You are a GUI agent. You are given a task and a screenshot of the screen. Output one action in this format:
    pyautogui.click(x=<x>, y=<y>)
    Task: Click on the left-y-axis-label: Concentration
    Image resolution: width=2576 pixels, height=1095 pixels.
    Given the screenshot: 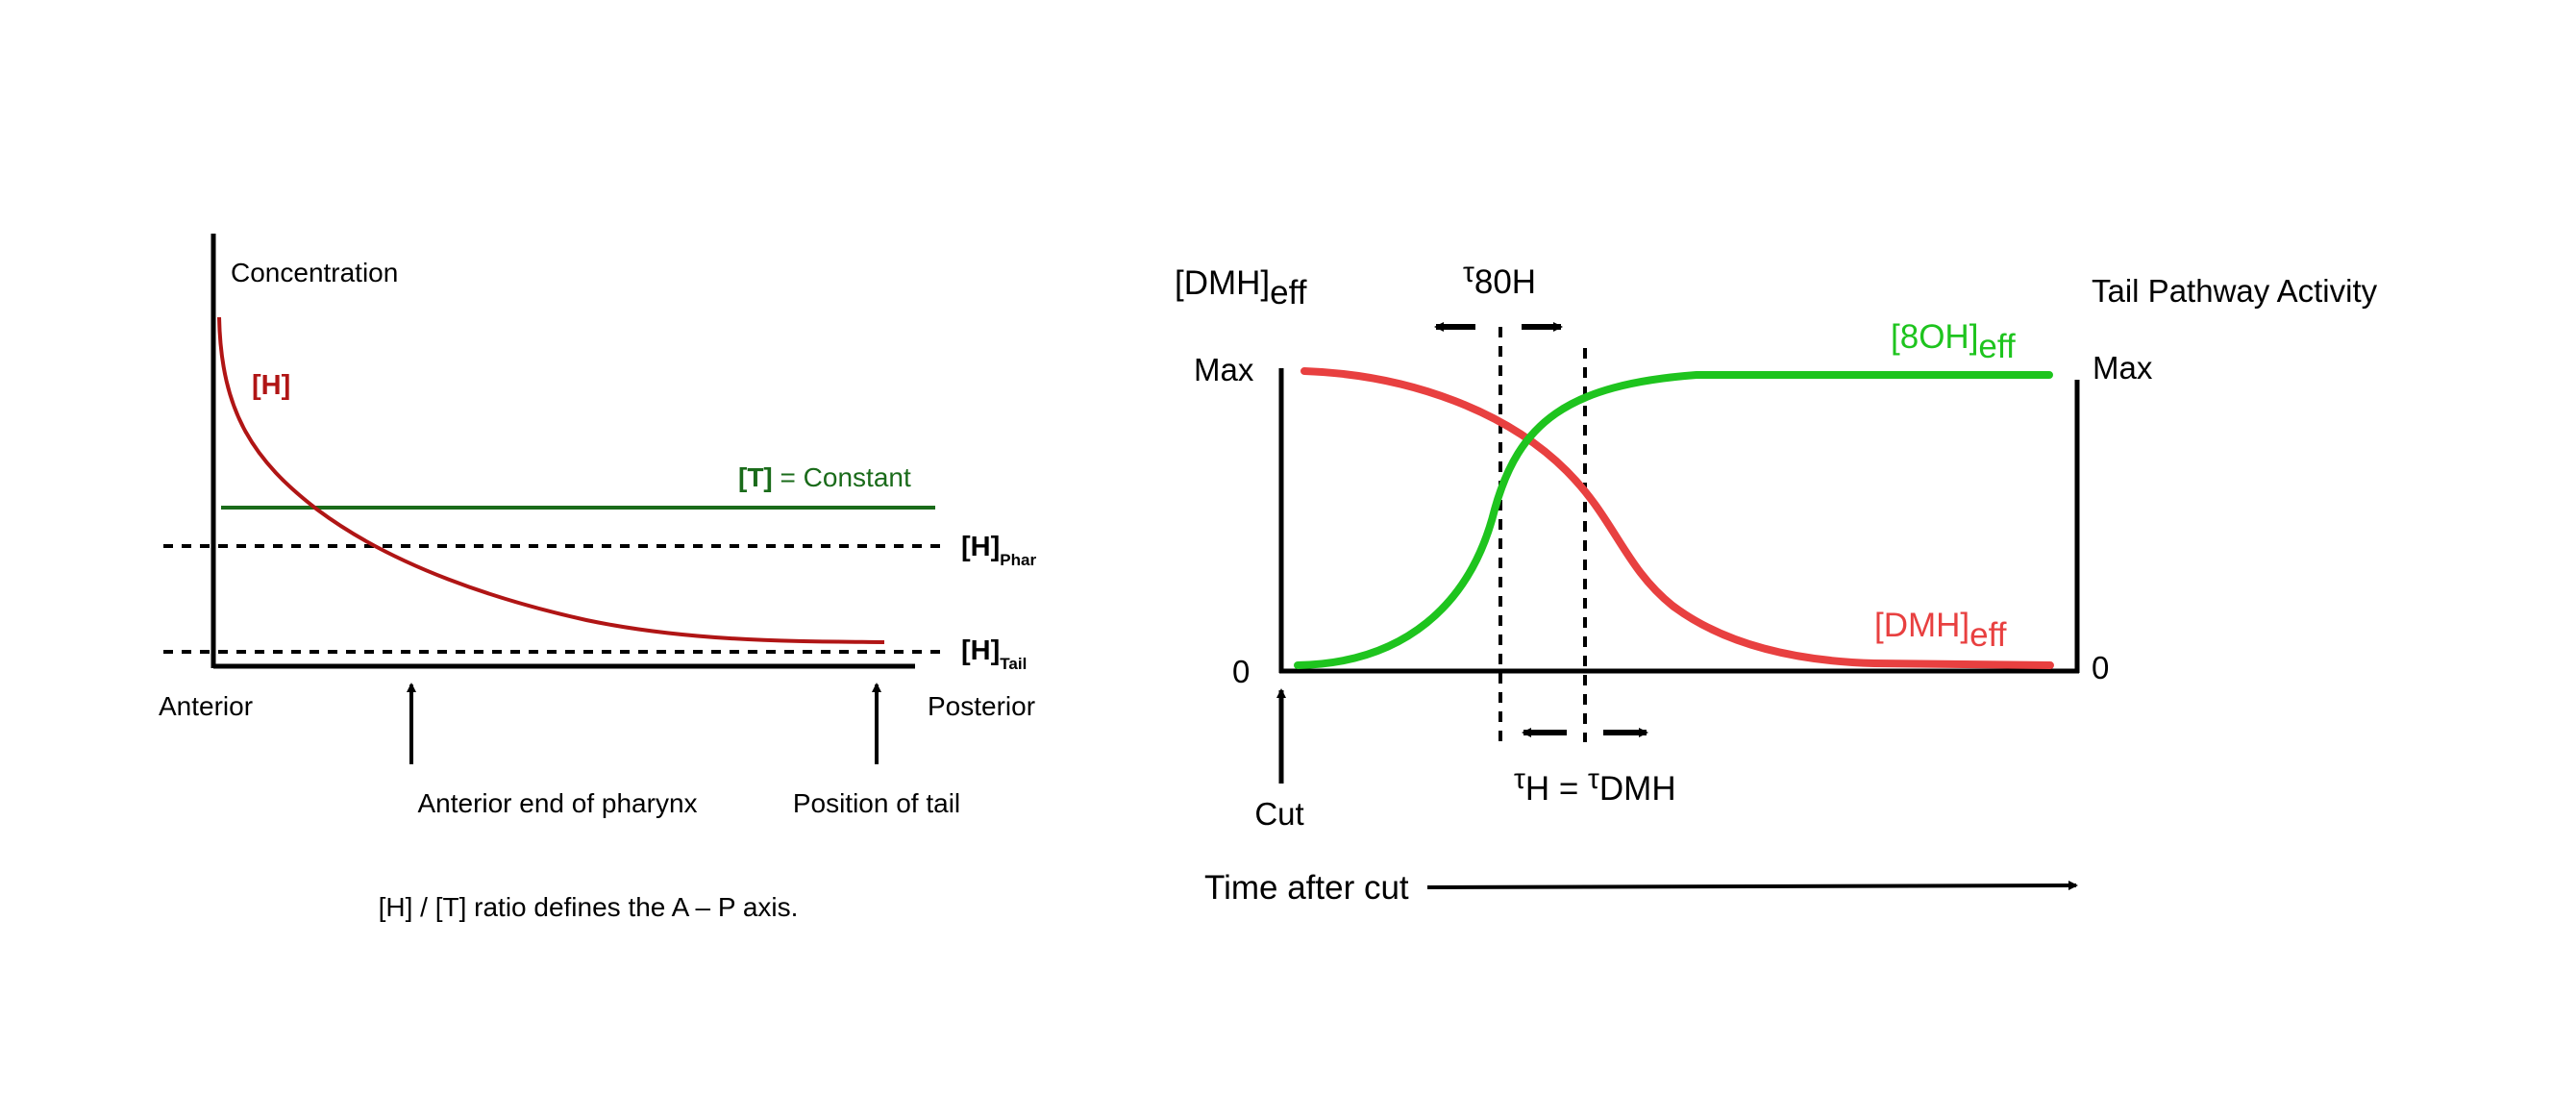 What is the action you would take?
    pyautogui.click(x=314, y=272)
    